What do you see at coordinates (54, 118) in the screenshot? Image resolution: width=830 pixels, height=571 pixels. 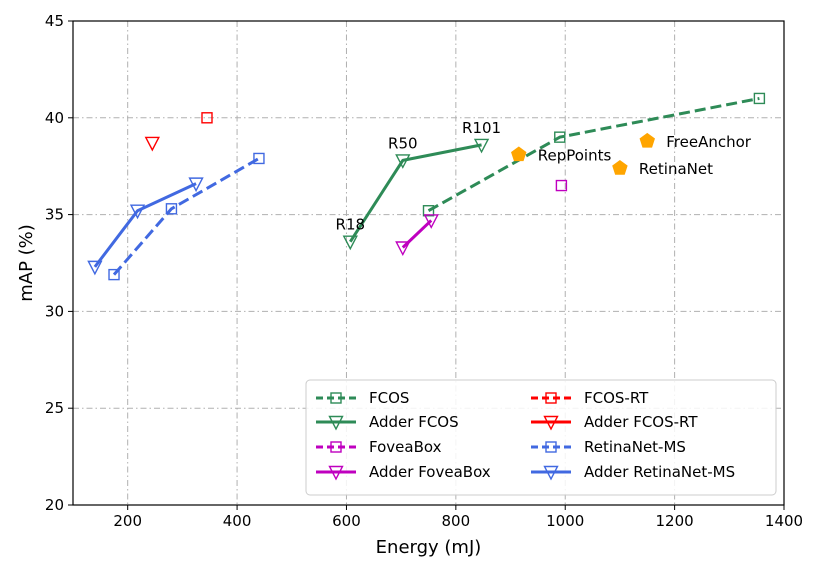 I see `y-tick-label: 40` at bounding box center [54, 118].